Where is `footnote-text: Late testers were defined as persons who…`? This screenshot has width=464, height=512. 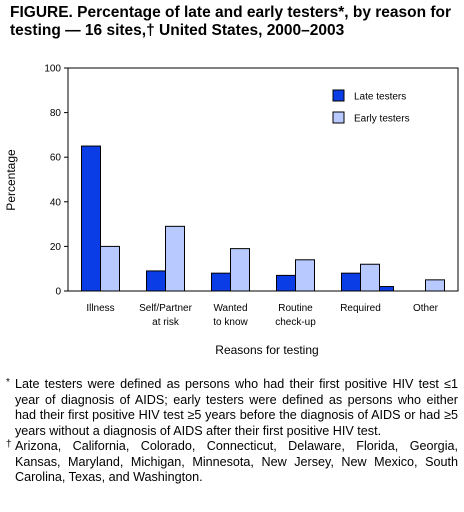 footnote-text: Late testers were defined as persons who… is located at coordinates (236, 407).